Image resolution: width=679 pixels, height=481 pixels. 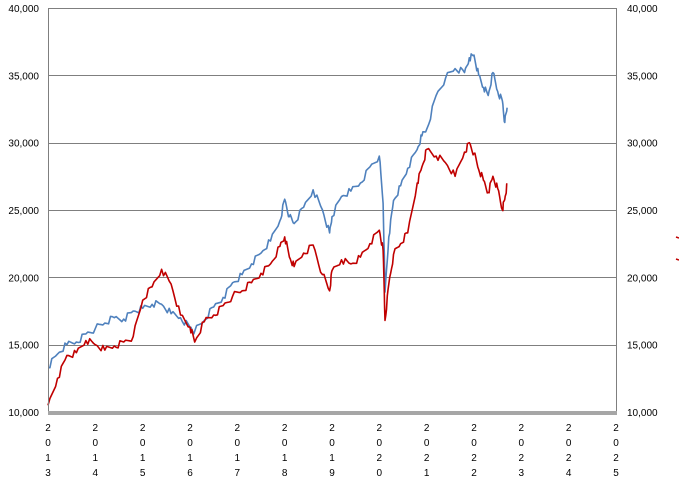 What do you see at coordinates (642, 76) in the screenshot?
I see `y-tick-label-right-5: 35,000` at bounding box center [642, 76].